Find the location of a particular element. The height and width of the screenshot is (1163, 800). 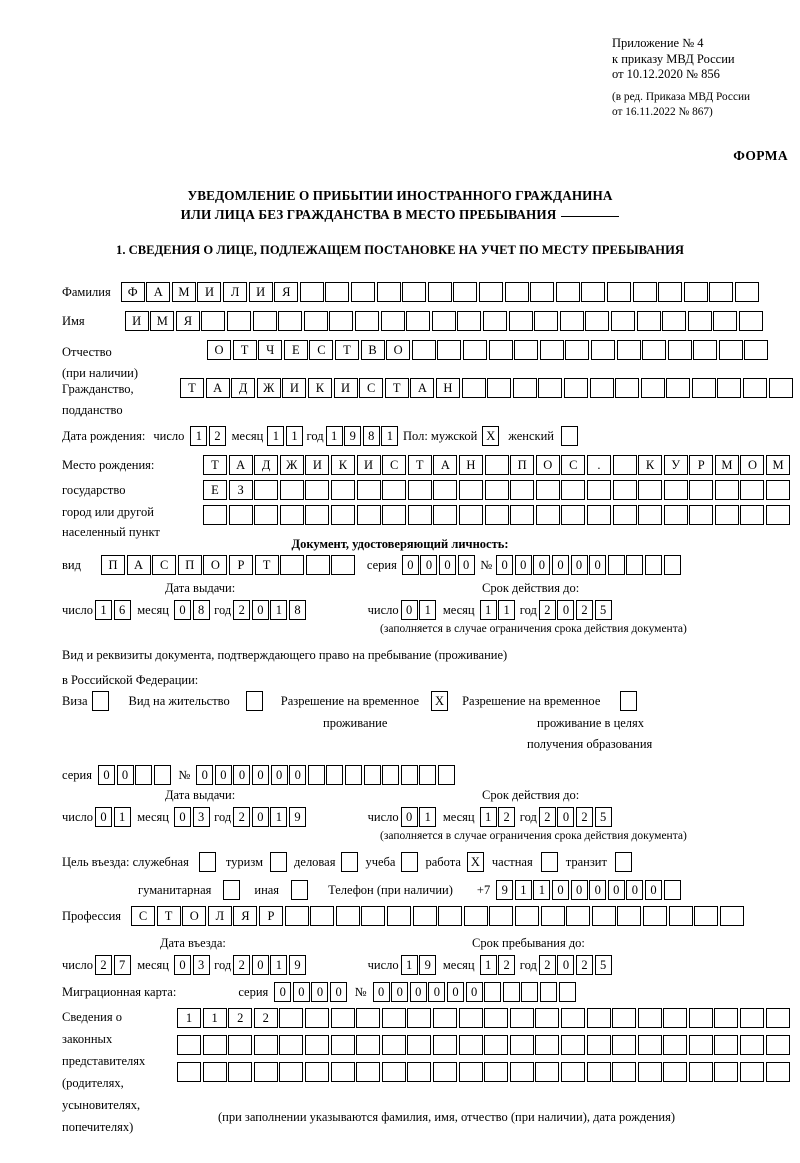

temp-residence-checkbox: X is located at coordinates (440, 701).